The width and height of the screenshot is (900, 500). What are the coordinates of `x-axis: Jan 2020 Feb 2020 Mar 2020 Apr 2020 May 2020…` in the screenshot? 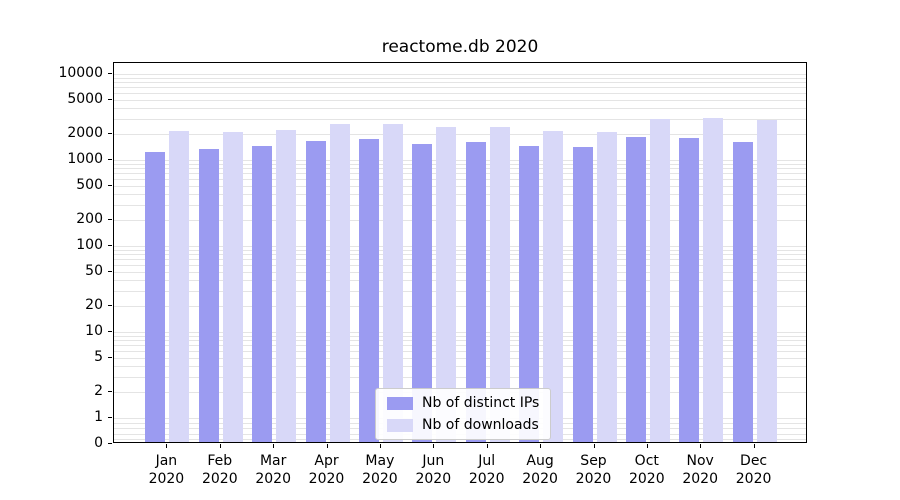 It's located at (460, 472).